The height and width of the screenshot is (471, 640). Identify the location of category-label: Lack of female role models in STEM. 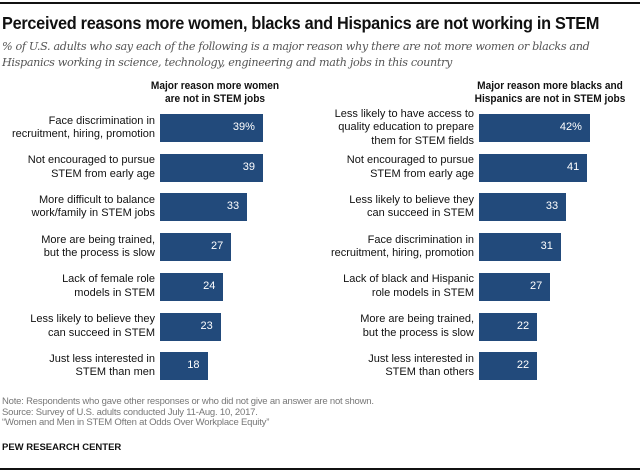
(108, 286).